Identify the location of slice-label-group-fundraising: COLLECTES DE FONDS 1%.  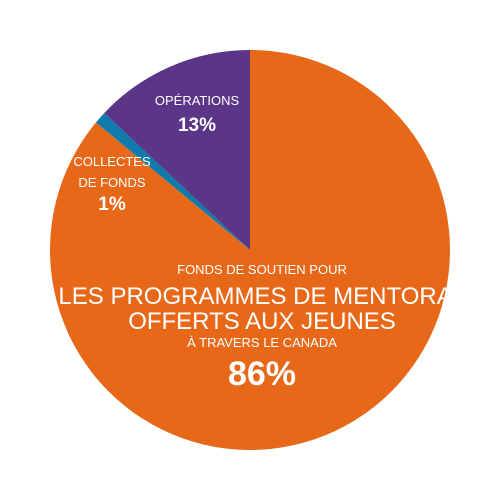
(112, 184).